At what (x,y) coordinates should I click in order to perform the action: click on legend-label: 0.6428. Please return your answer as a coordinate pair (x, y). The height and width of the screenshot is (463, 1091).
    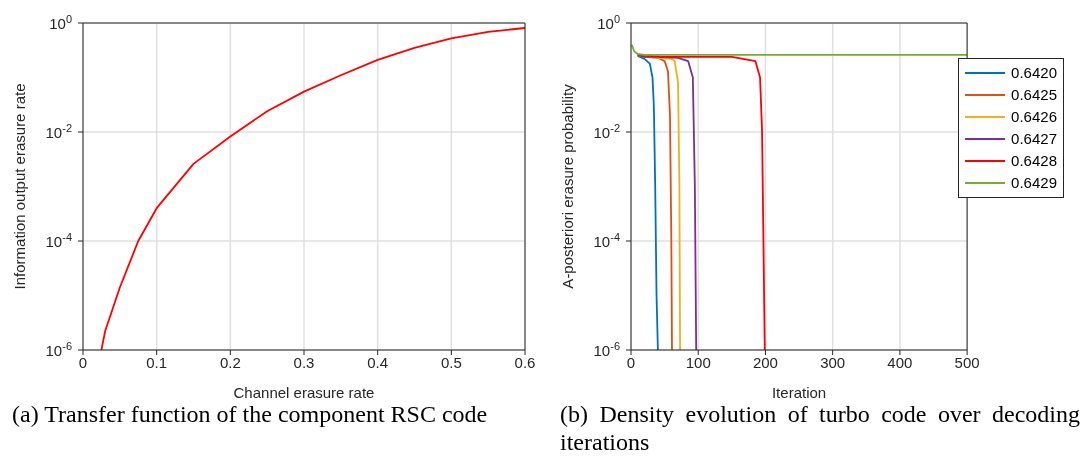
    Looking at the image, I should click on (1034, 161).